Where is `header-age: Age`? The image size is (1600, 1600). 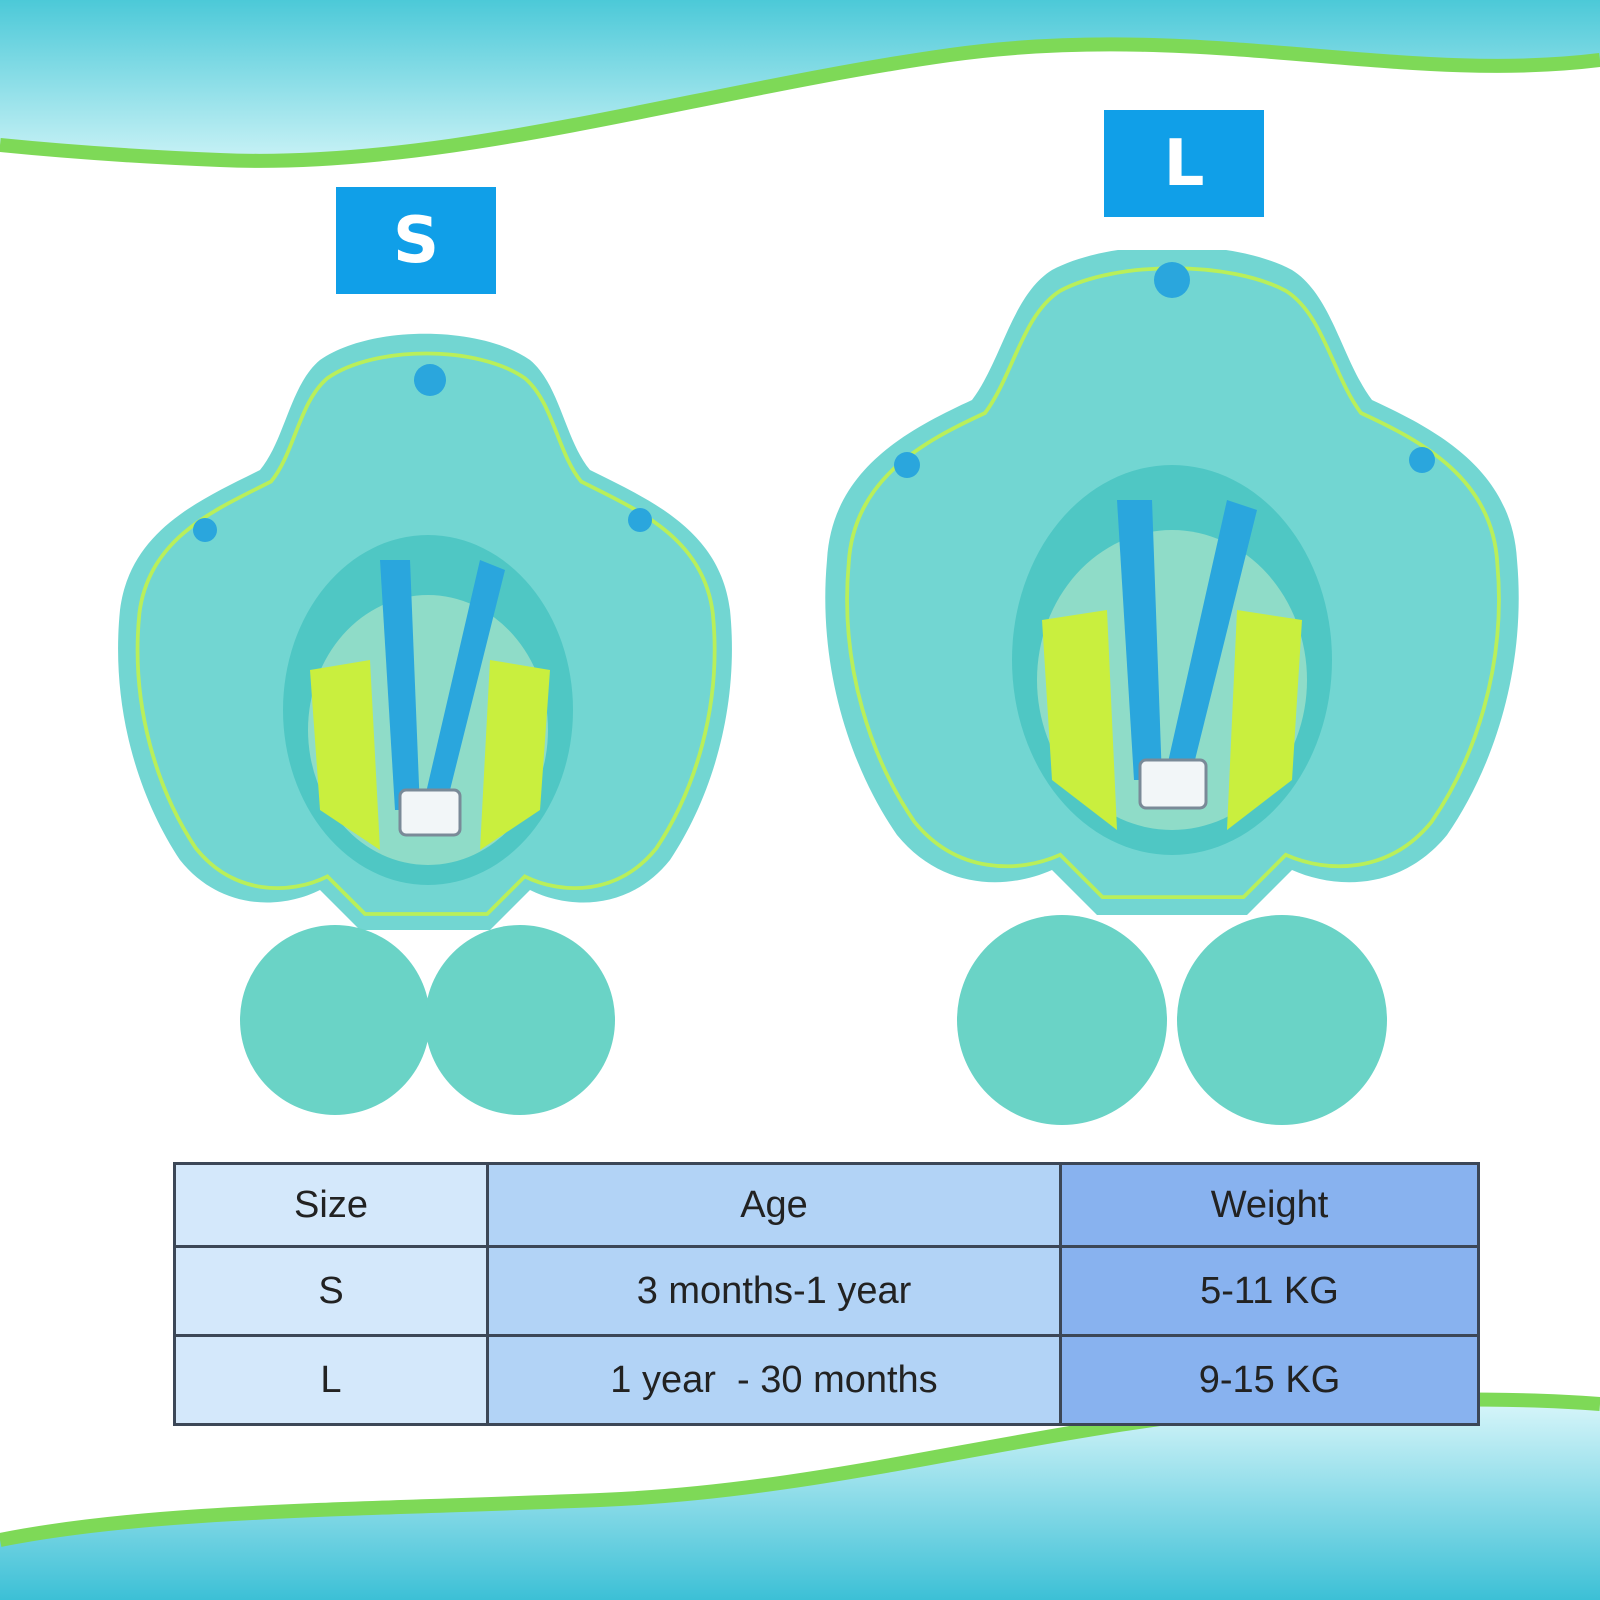
header-age: Age is located at coordinates (774, 1205).